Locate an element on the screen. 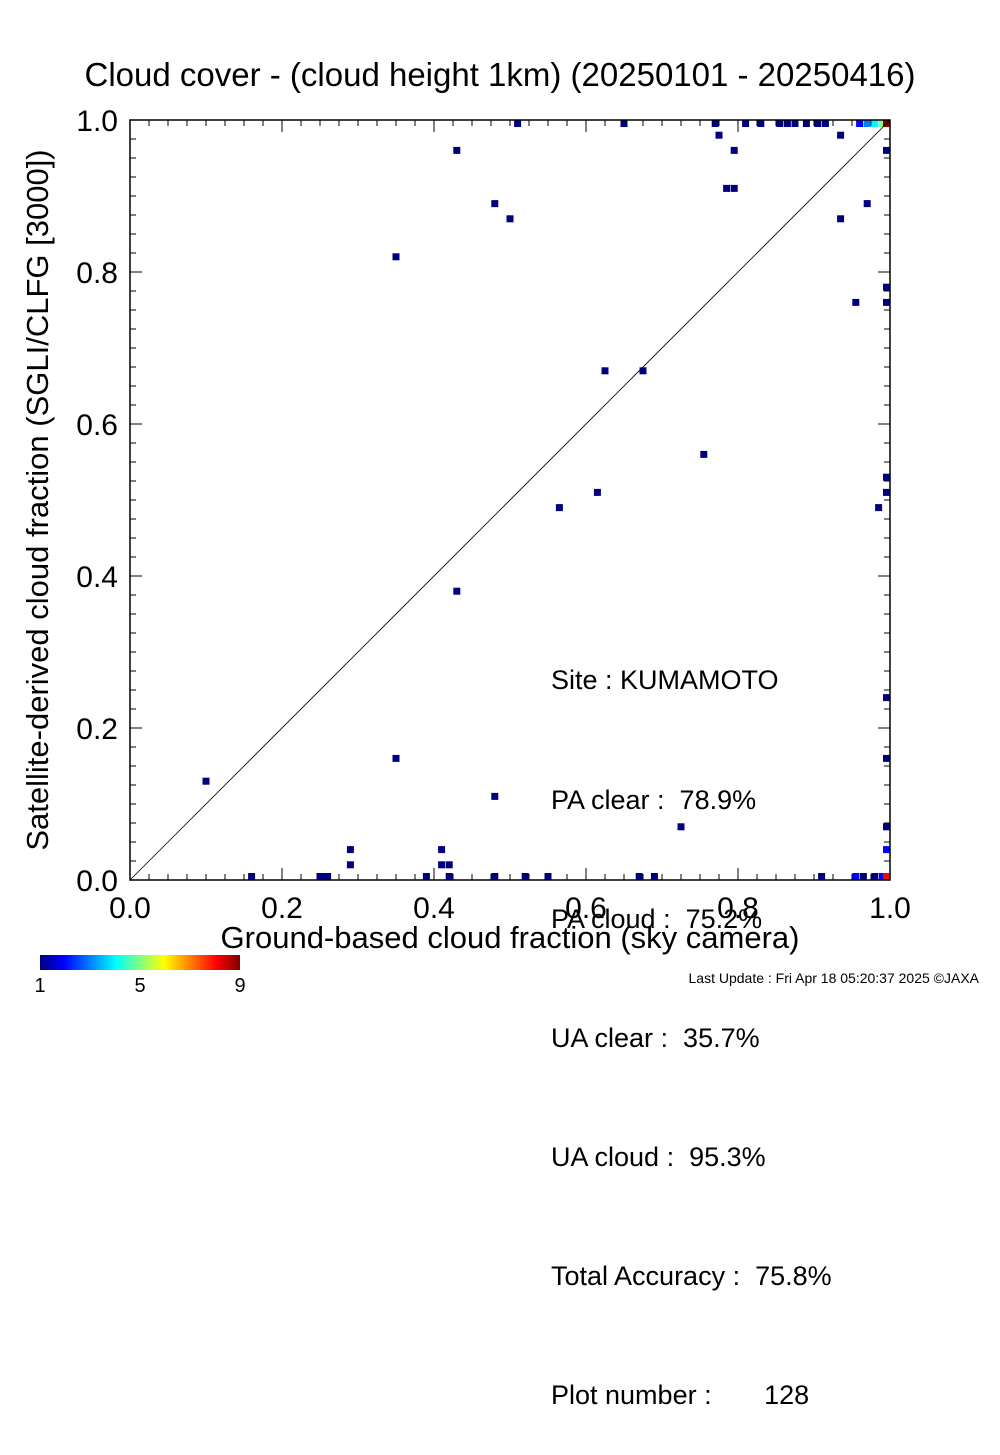  x-axis-label: Ground-based cloud fraction (sky camera) is located at coordinates (510, 937).